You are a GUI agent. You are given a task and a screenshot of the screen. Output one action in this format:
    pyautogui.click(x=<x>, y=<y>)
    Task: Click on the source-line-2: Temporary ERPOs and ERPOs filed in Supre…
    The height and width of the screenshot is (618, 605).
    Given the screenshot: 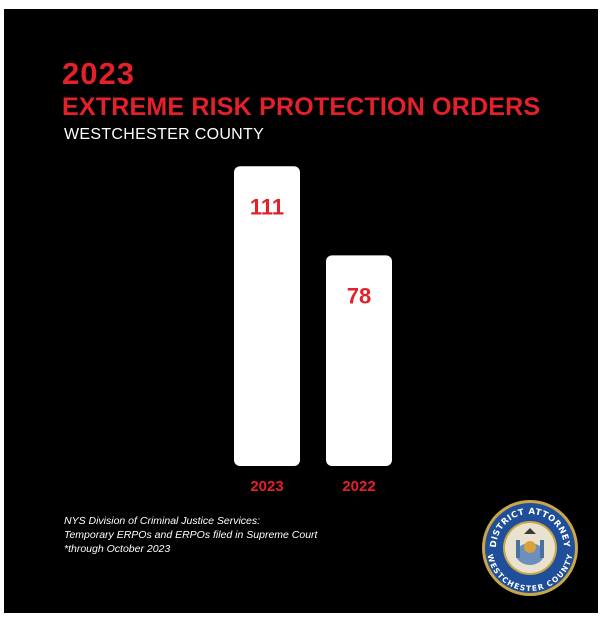 What is the action you would take?
    pyautogui.click(x=191, y=535)
    